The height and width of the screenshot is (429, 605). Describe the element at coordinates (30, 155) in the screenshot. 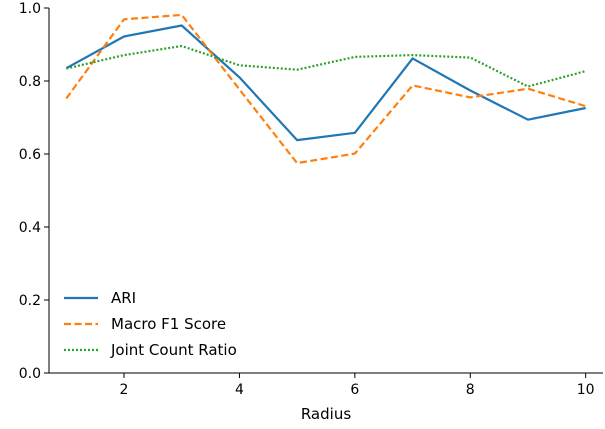

I see `y-tick-label: 0.6` at that location.